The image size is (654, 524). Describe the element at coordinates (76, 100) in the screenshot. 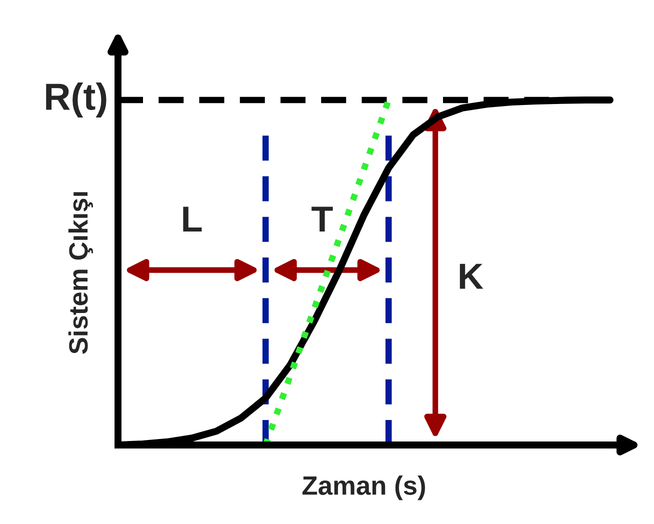

I see `ref-line-label: R(t)` at that location.